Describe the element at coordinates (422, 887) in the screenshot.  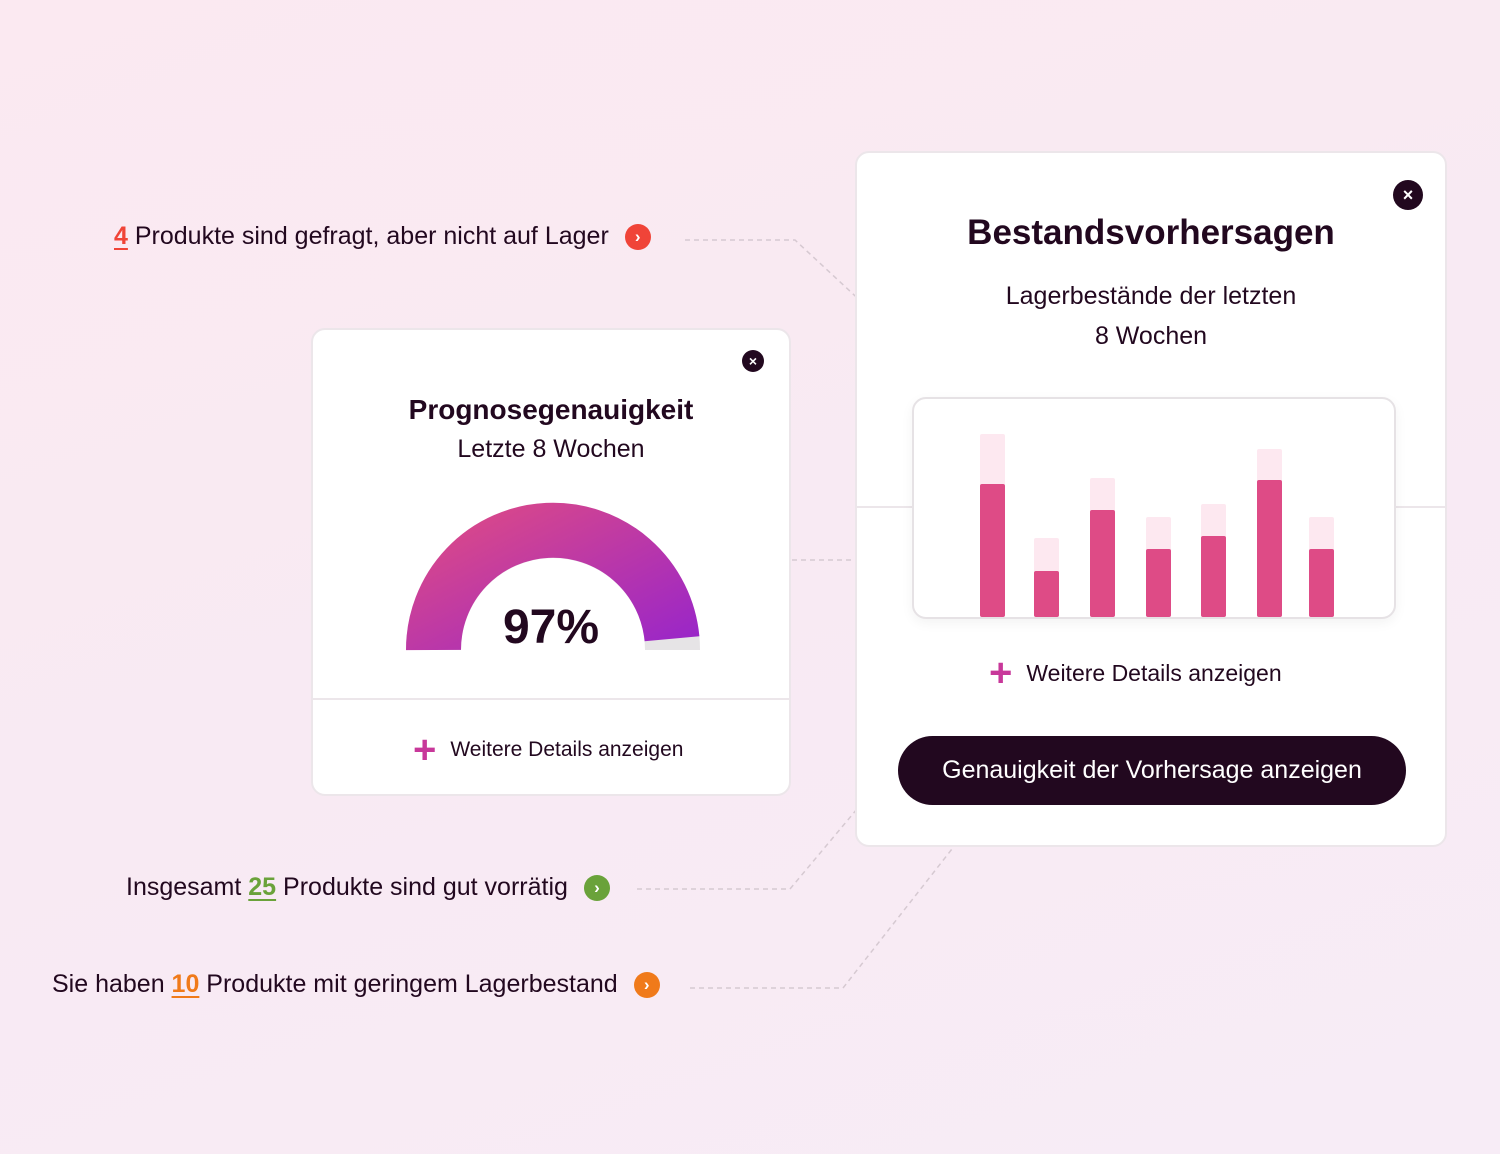
I see `callout-text: Produkte sind gut vorrätig` at that location.